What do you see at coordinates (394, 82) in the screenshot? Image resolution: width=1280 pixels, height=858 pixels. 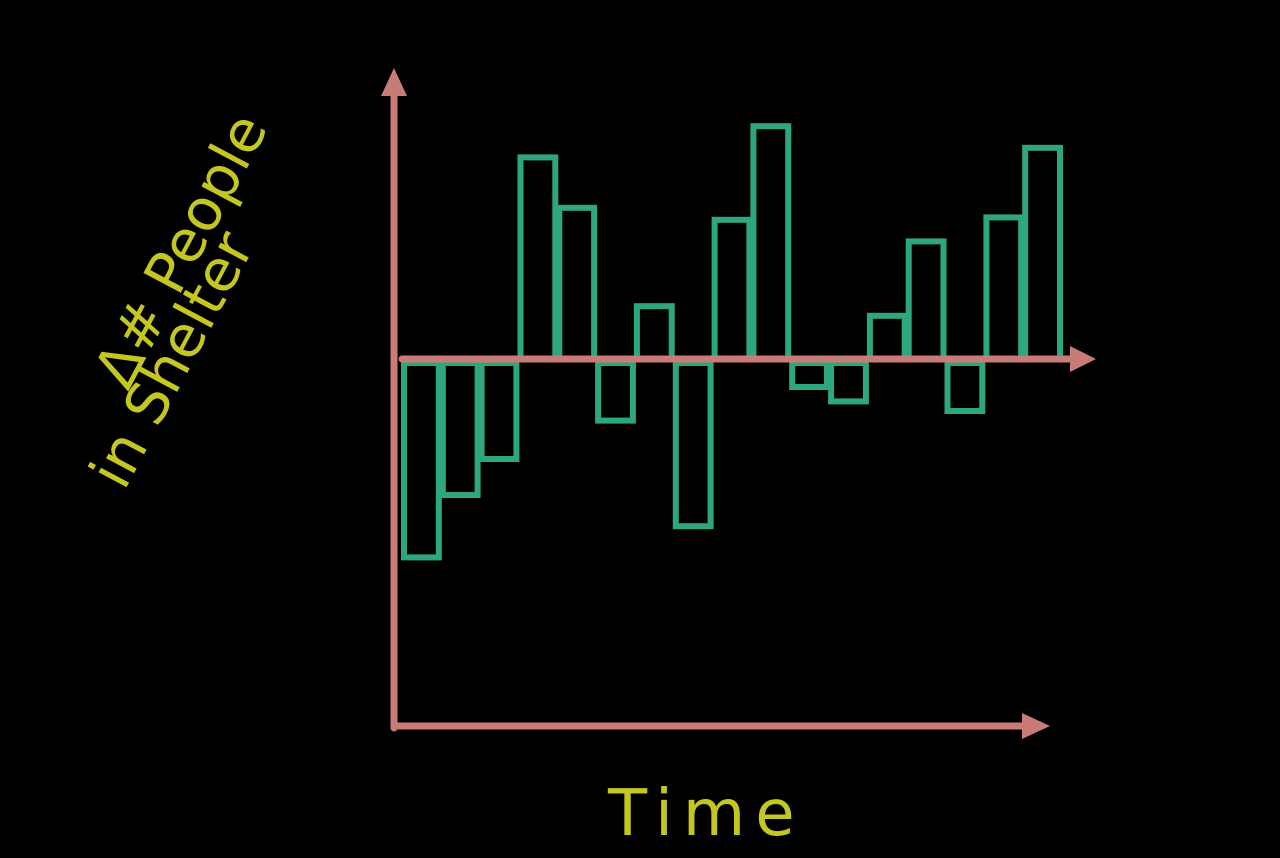 I see `y-axis-arrow` at bounding box center [394, 82].